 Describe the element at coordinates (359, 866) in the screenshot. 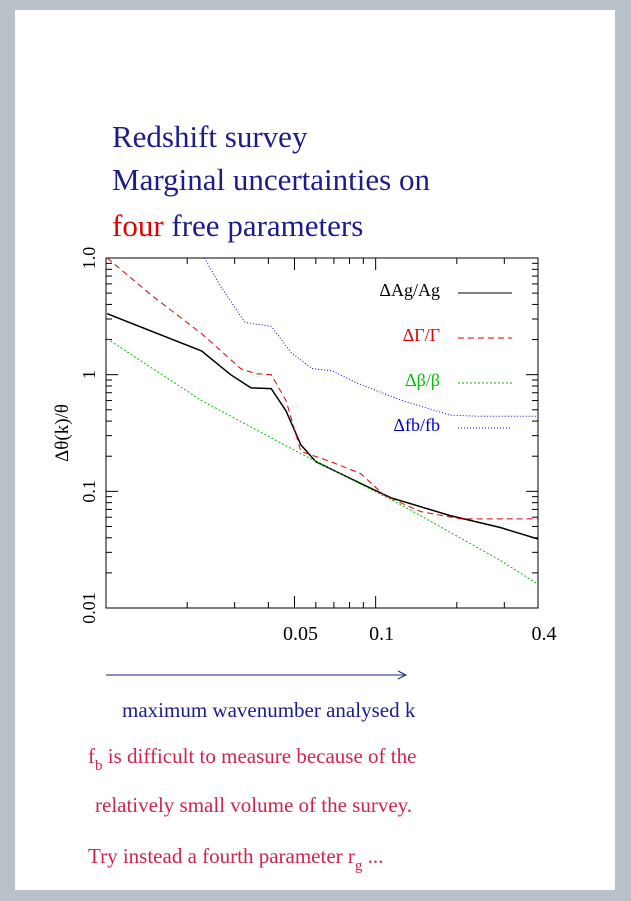

I see `note-subscript: g` at that location.